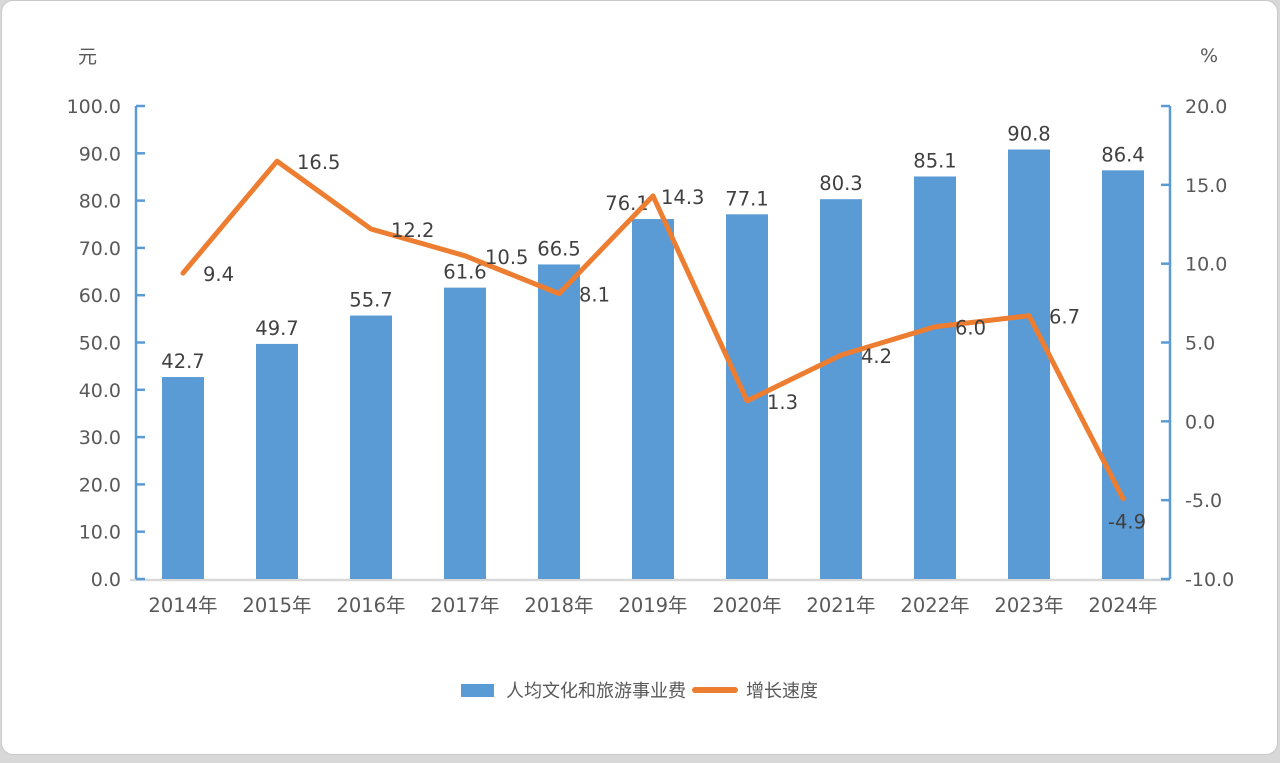 This screenshot has width=1280, height=763. What do you see at coordinates (1122, 605) in the screenshot?
I see `x-axis-category-label: 2024年` at bounding box center [1122, 605].